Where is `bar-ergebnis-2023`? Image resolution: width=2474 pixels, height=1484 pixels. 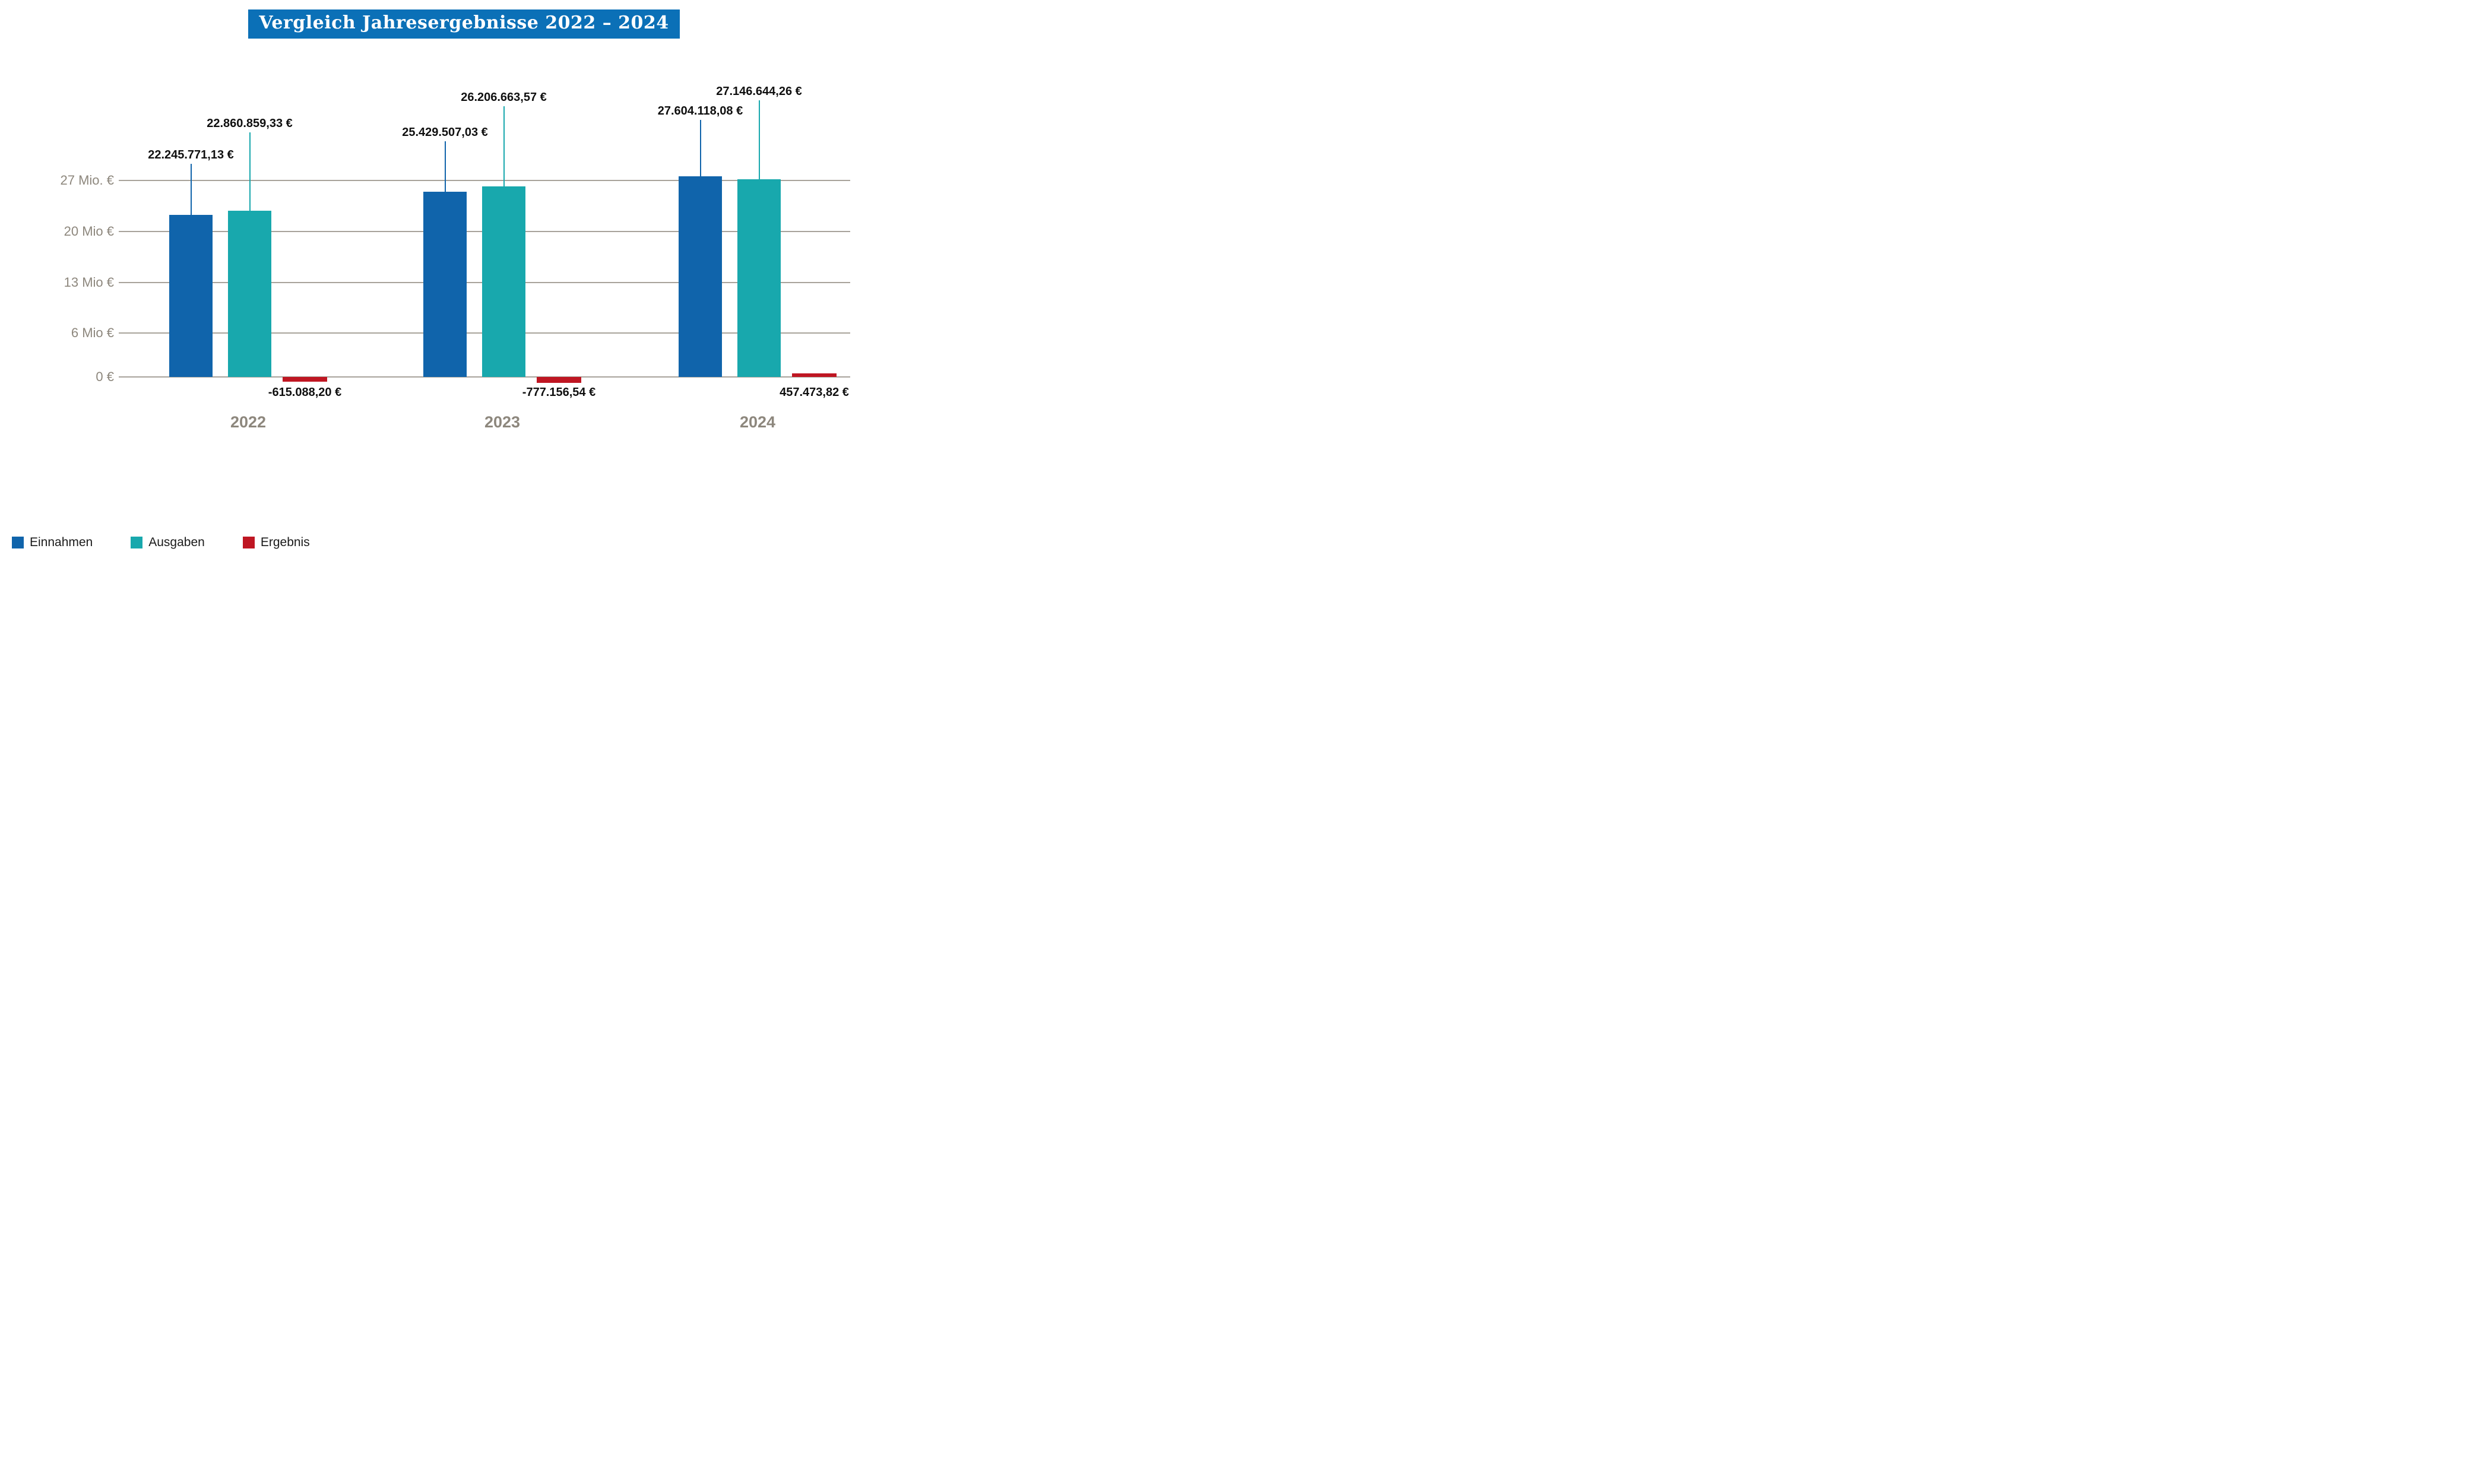
bar-ergebnis-2023 is located at coordinates (559, 380).